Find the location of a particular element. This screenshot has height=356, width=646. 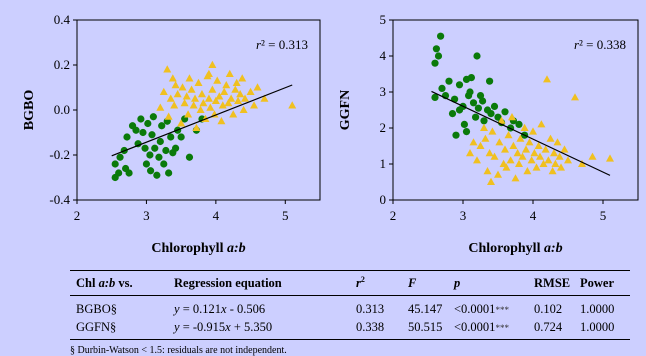

header-p: p is located at coordinates (457, 282).